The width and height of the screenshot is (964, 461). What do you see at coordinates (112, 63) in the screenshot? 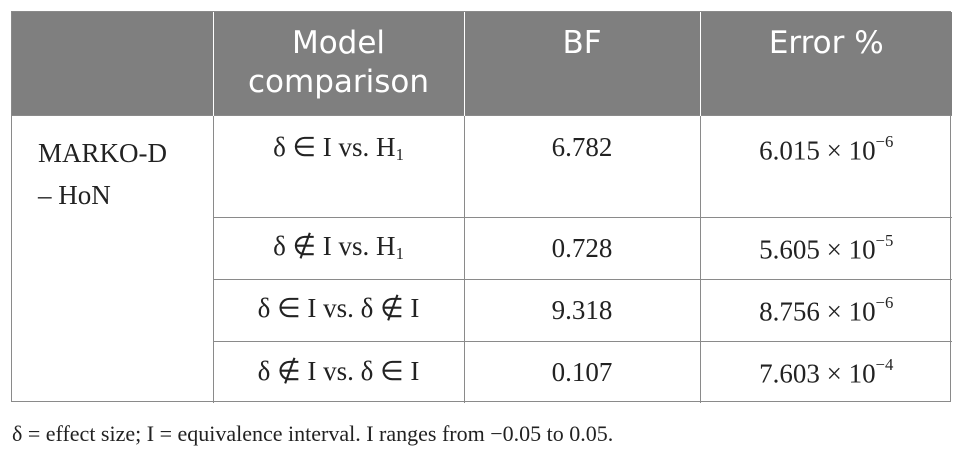
I see `header-group-cell` at bounding box center [112, 63].